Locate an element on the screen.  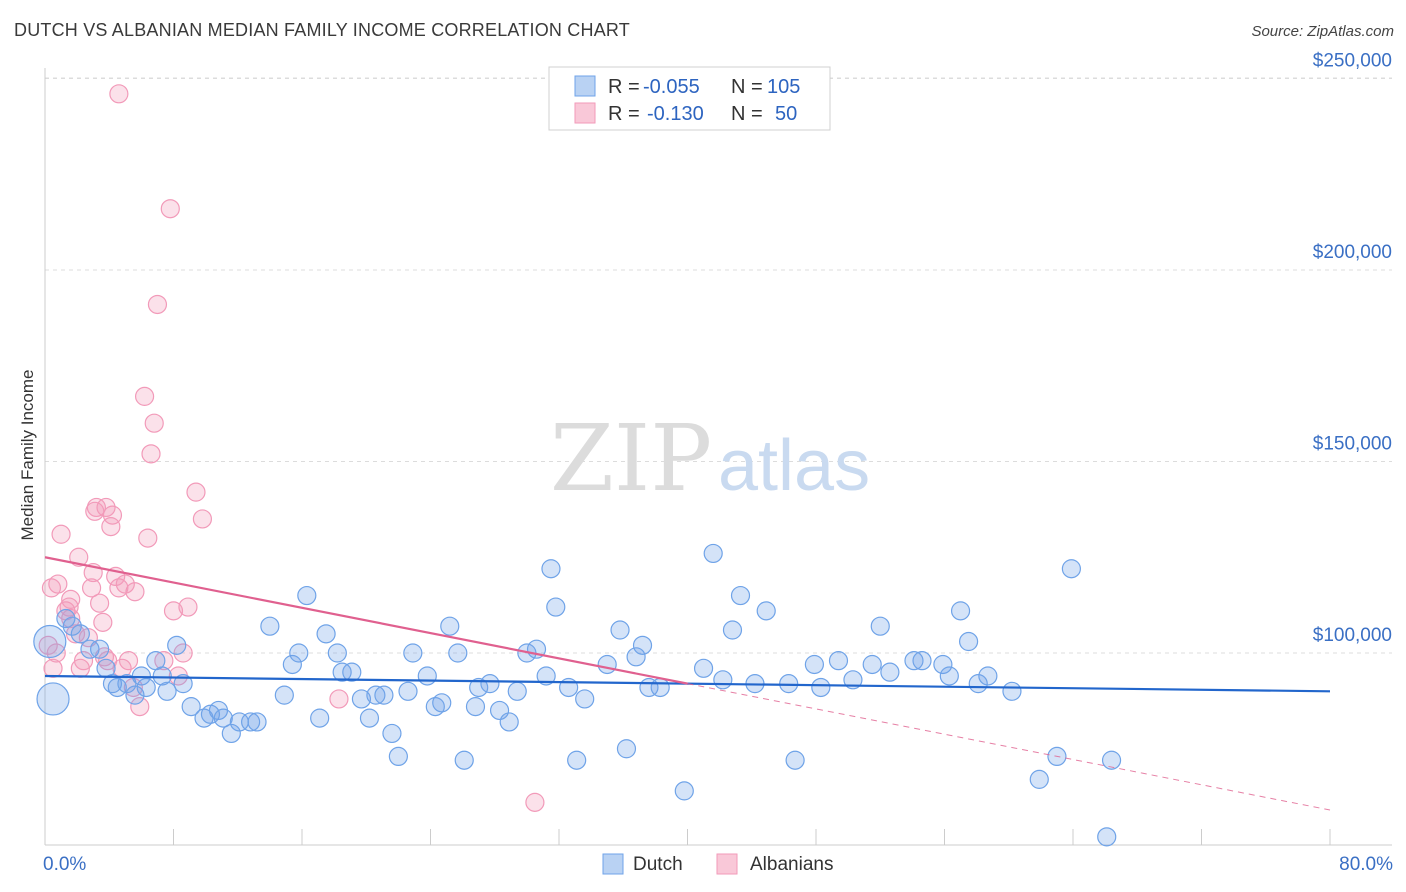
legend-r-value-dutch: -0.055 is located at coordinates (671, 87).